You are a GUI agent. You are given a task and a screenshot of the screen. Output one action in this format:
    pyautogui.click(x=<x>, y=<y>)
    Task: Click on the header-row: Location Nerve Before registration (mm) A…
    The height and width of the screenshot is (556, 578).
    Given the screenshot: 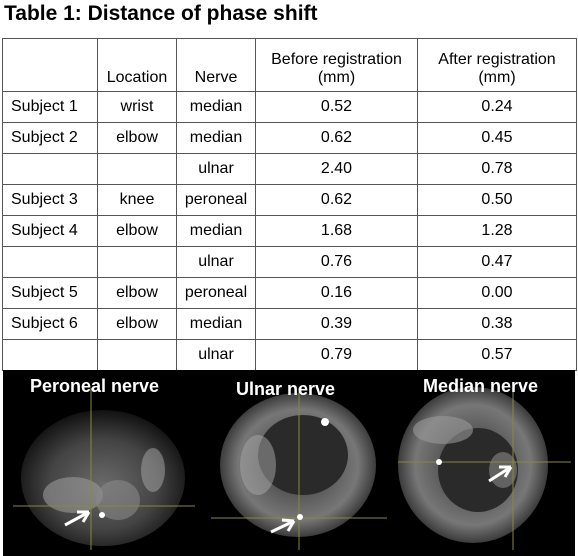 What is the action you would take?
    pyautogui.click(x=289, y=65)
    